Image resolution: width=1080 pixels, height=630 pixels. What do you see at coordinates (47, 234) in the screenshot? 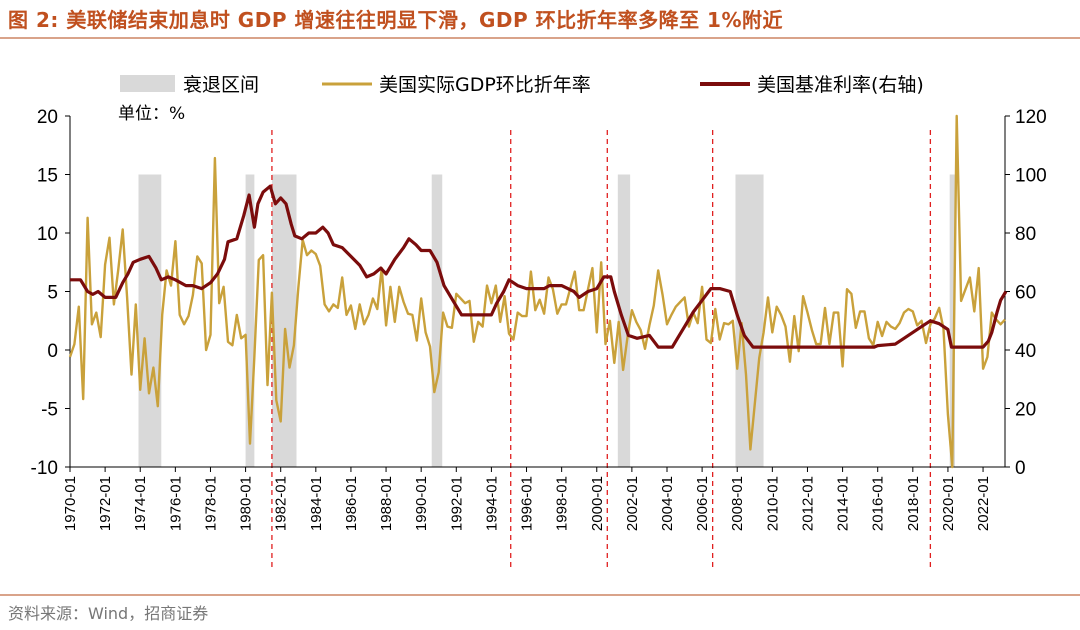
I see `left-tick-label: 10` at bounding box center [47, 234].